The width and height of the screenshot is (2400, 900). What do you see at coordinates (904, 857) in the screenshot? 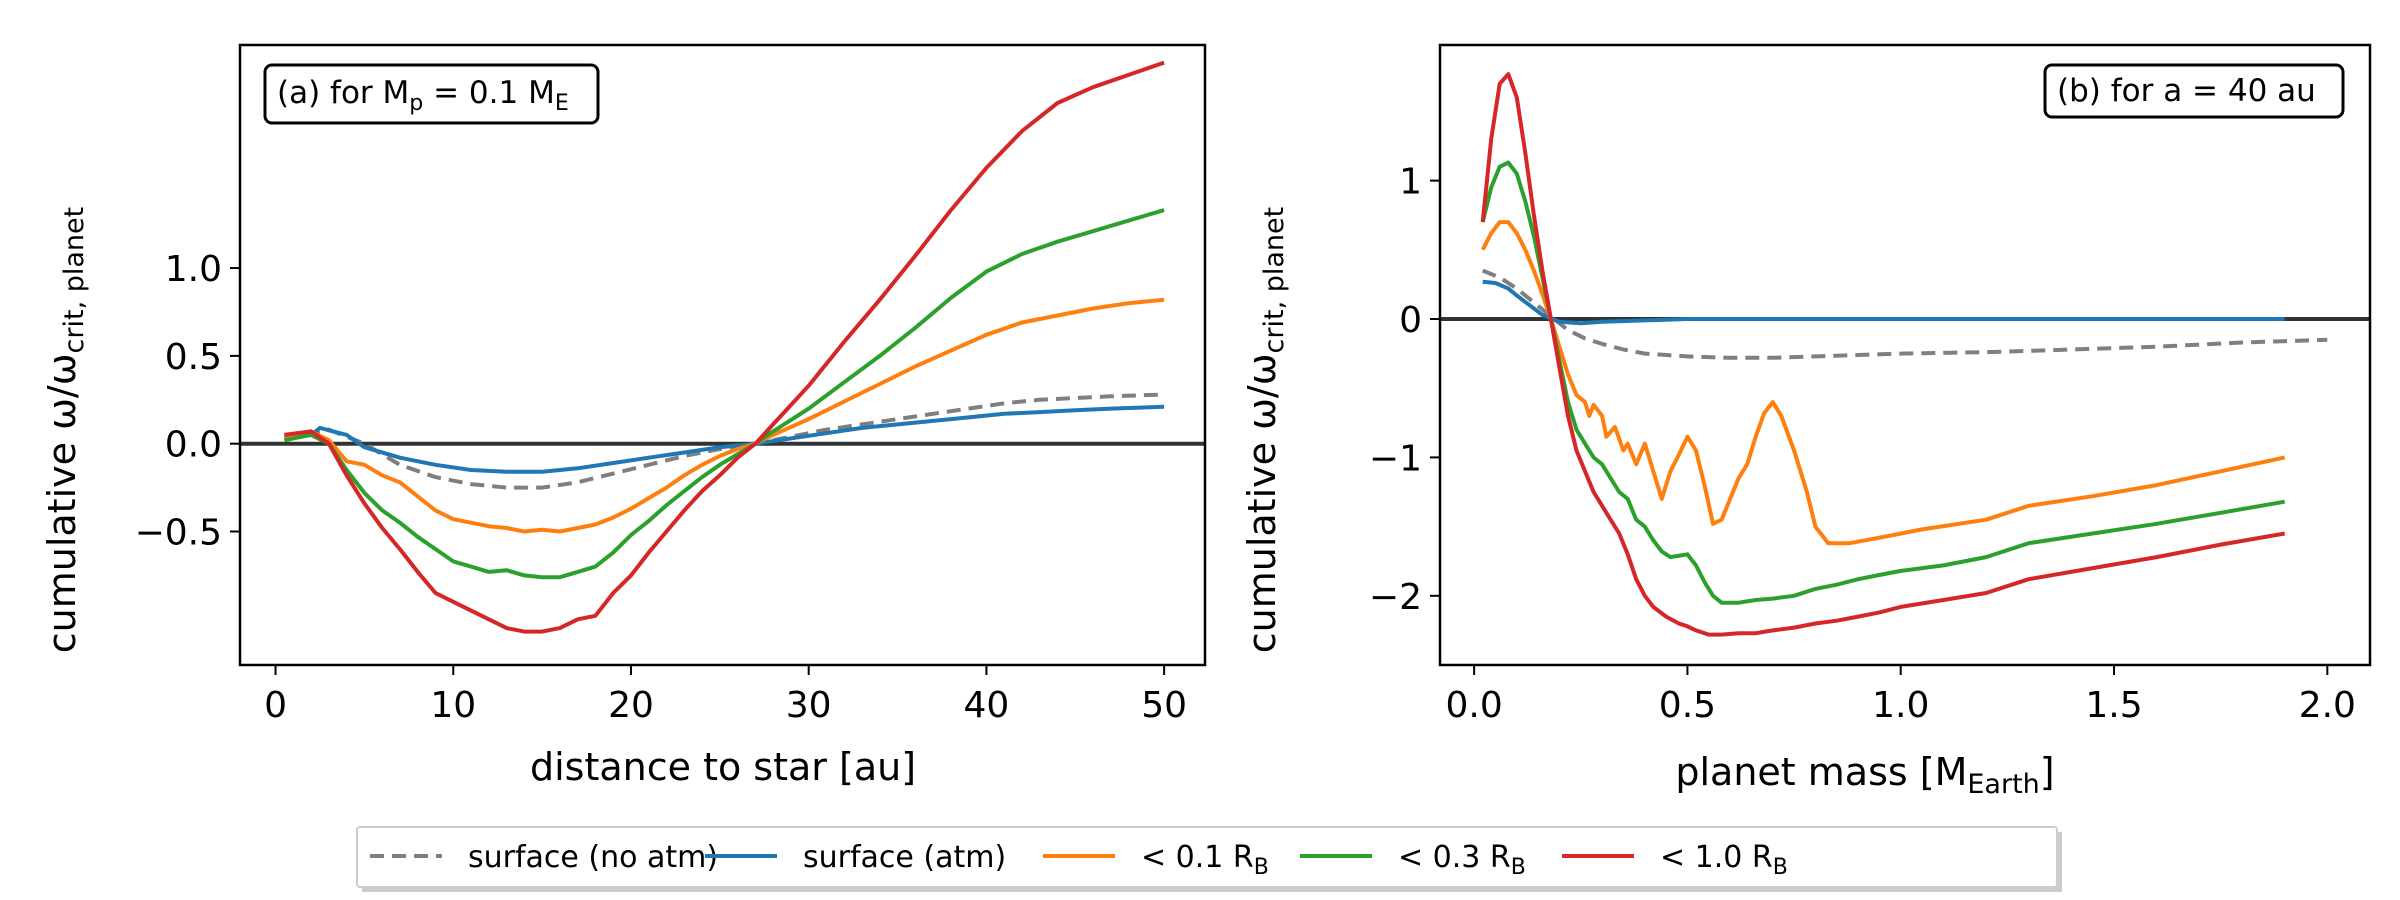
I see `legend-label: surface (atm)` at bounding box center [904, 857].